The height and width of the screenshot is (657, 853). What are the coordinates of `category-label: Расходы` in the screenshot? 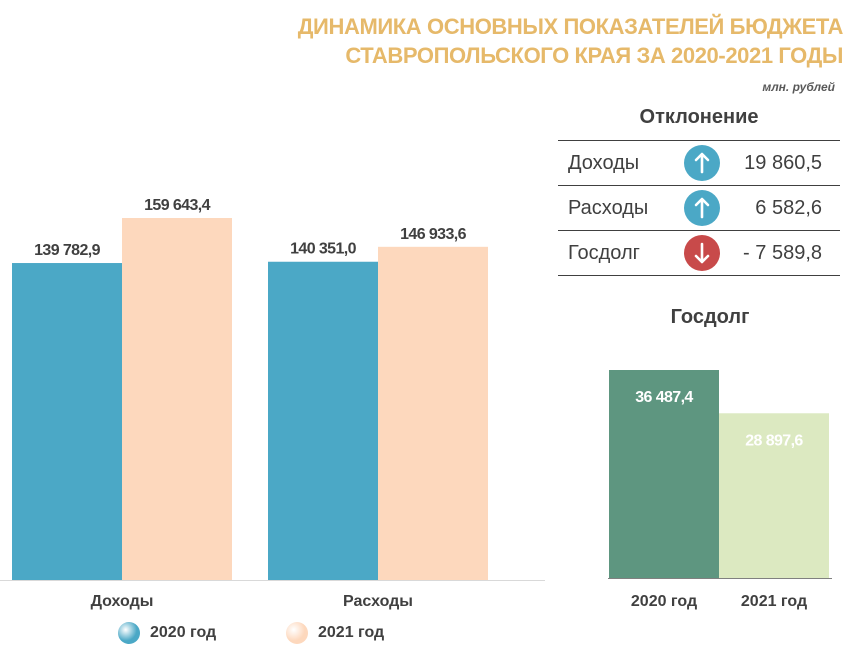 It's located at (378, 601).